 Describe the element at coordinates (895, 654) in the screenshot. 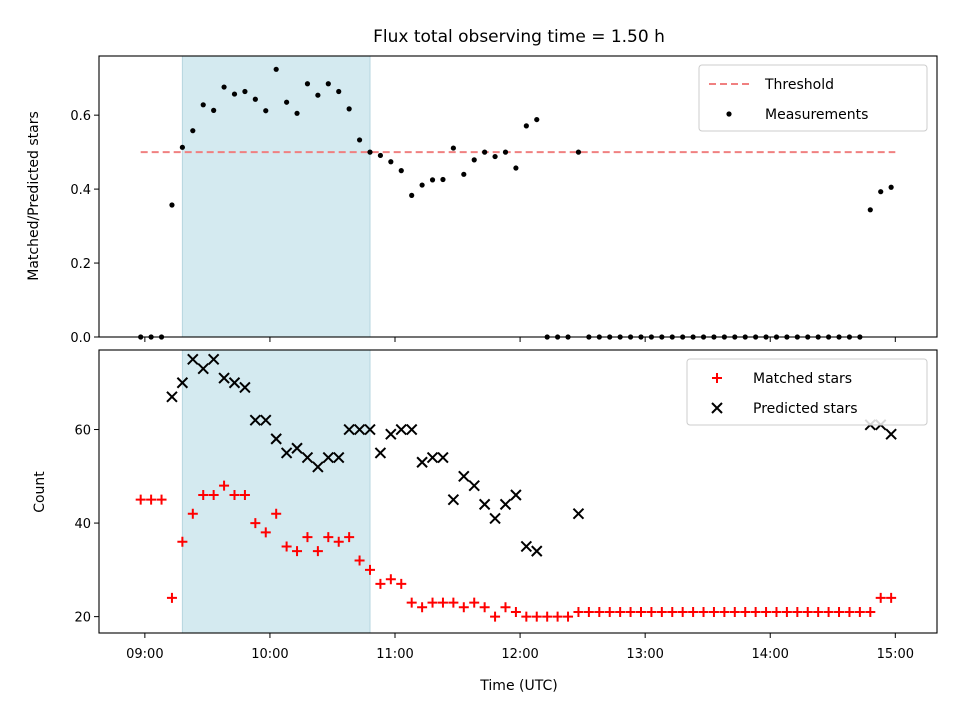

I see `x-tick-label: 15:00` at that location.